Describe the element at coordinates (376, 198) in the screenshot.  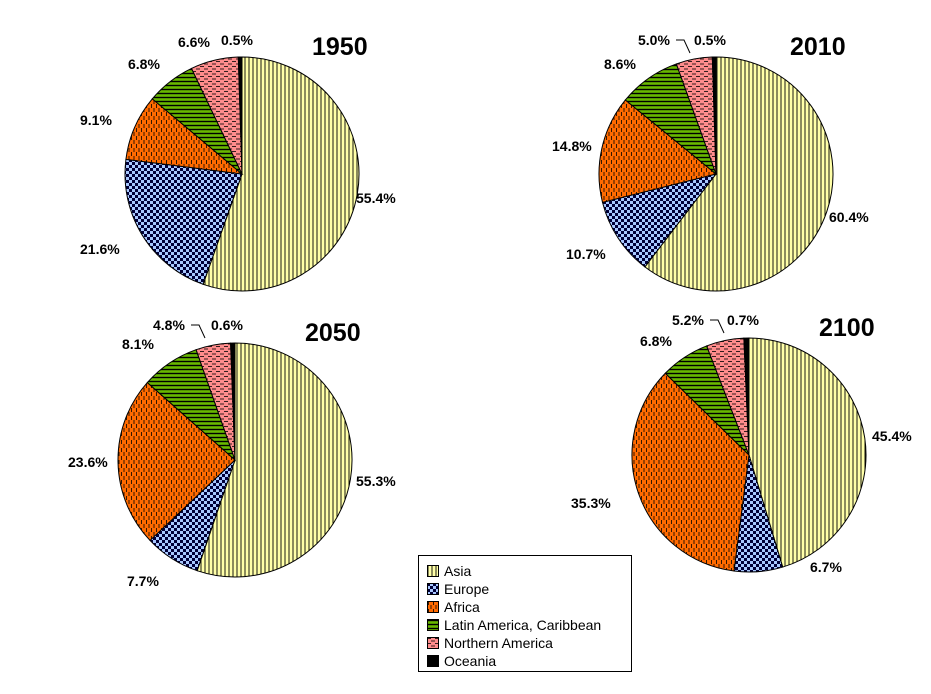
I see `data-label-1950-0: 55.4%` at that location.